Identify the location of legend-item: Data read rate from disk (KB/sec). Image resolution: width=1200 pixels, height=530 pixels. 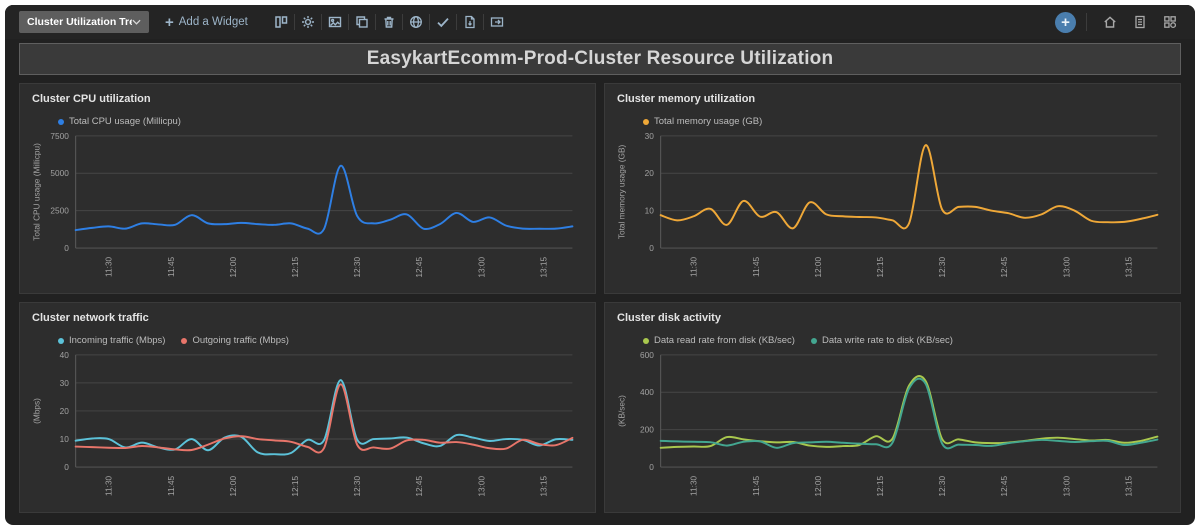
(719, 340).